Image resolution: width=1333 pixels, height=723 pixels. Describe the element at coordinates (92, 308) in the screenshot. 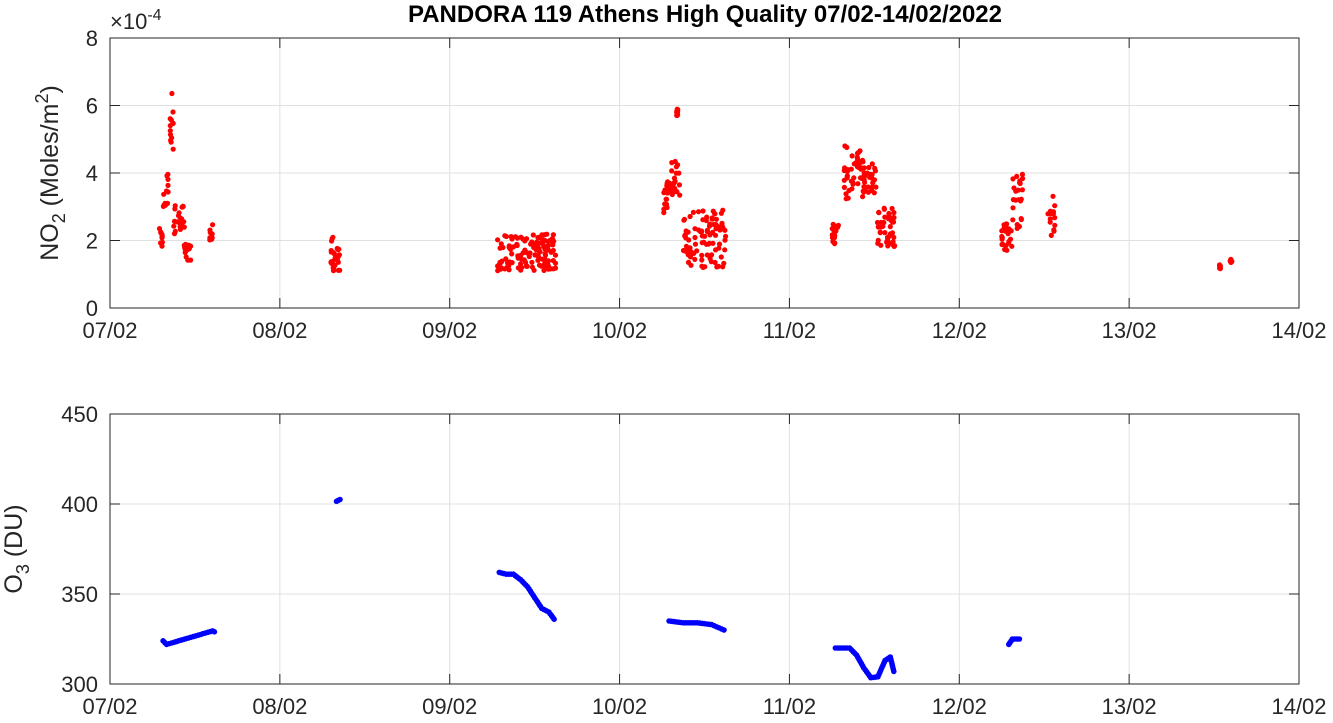

I see `y-tick-label: 0` at that location.